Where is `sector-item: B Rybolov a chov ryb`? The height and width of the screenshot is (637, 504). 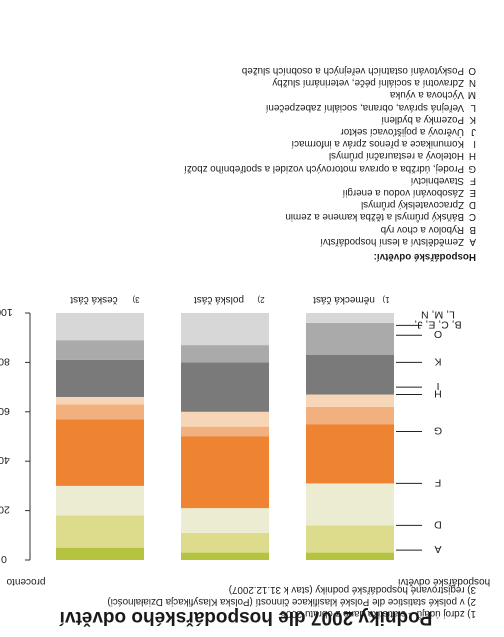 sector-item: B Rybolov a chov ryb is located at coordinates (330, 228).